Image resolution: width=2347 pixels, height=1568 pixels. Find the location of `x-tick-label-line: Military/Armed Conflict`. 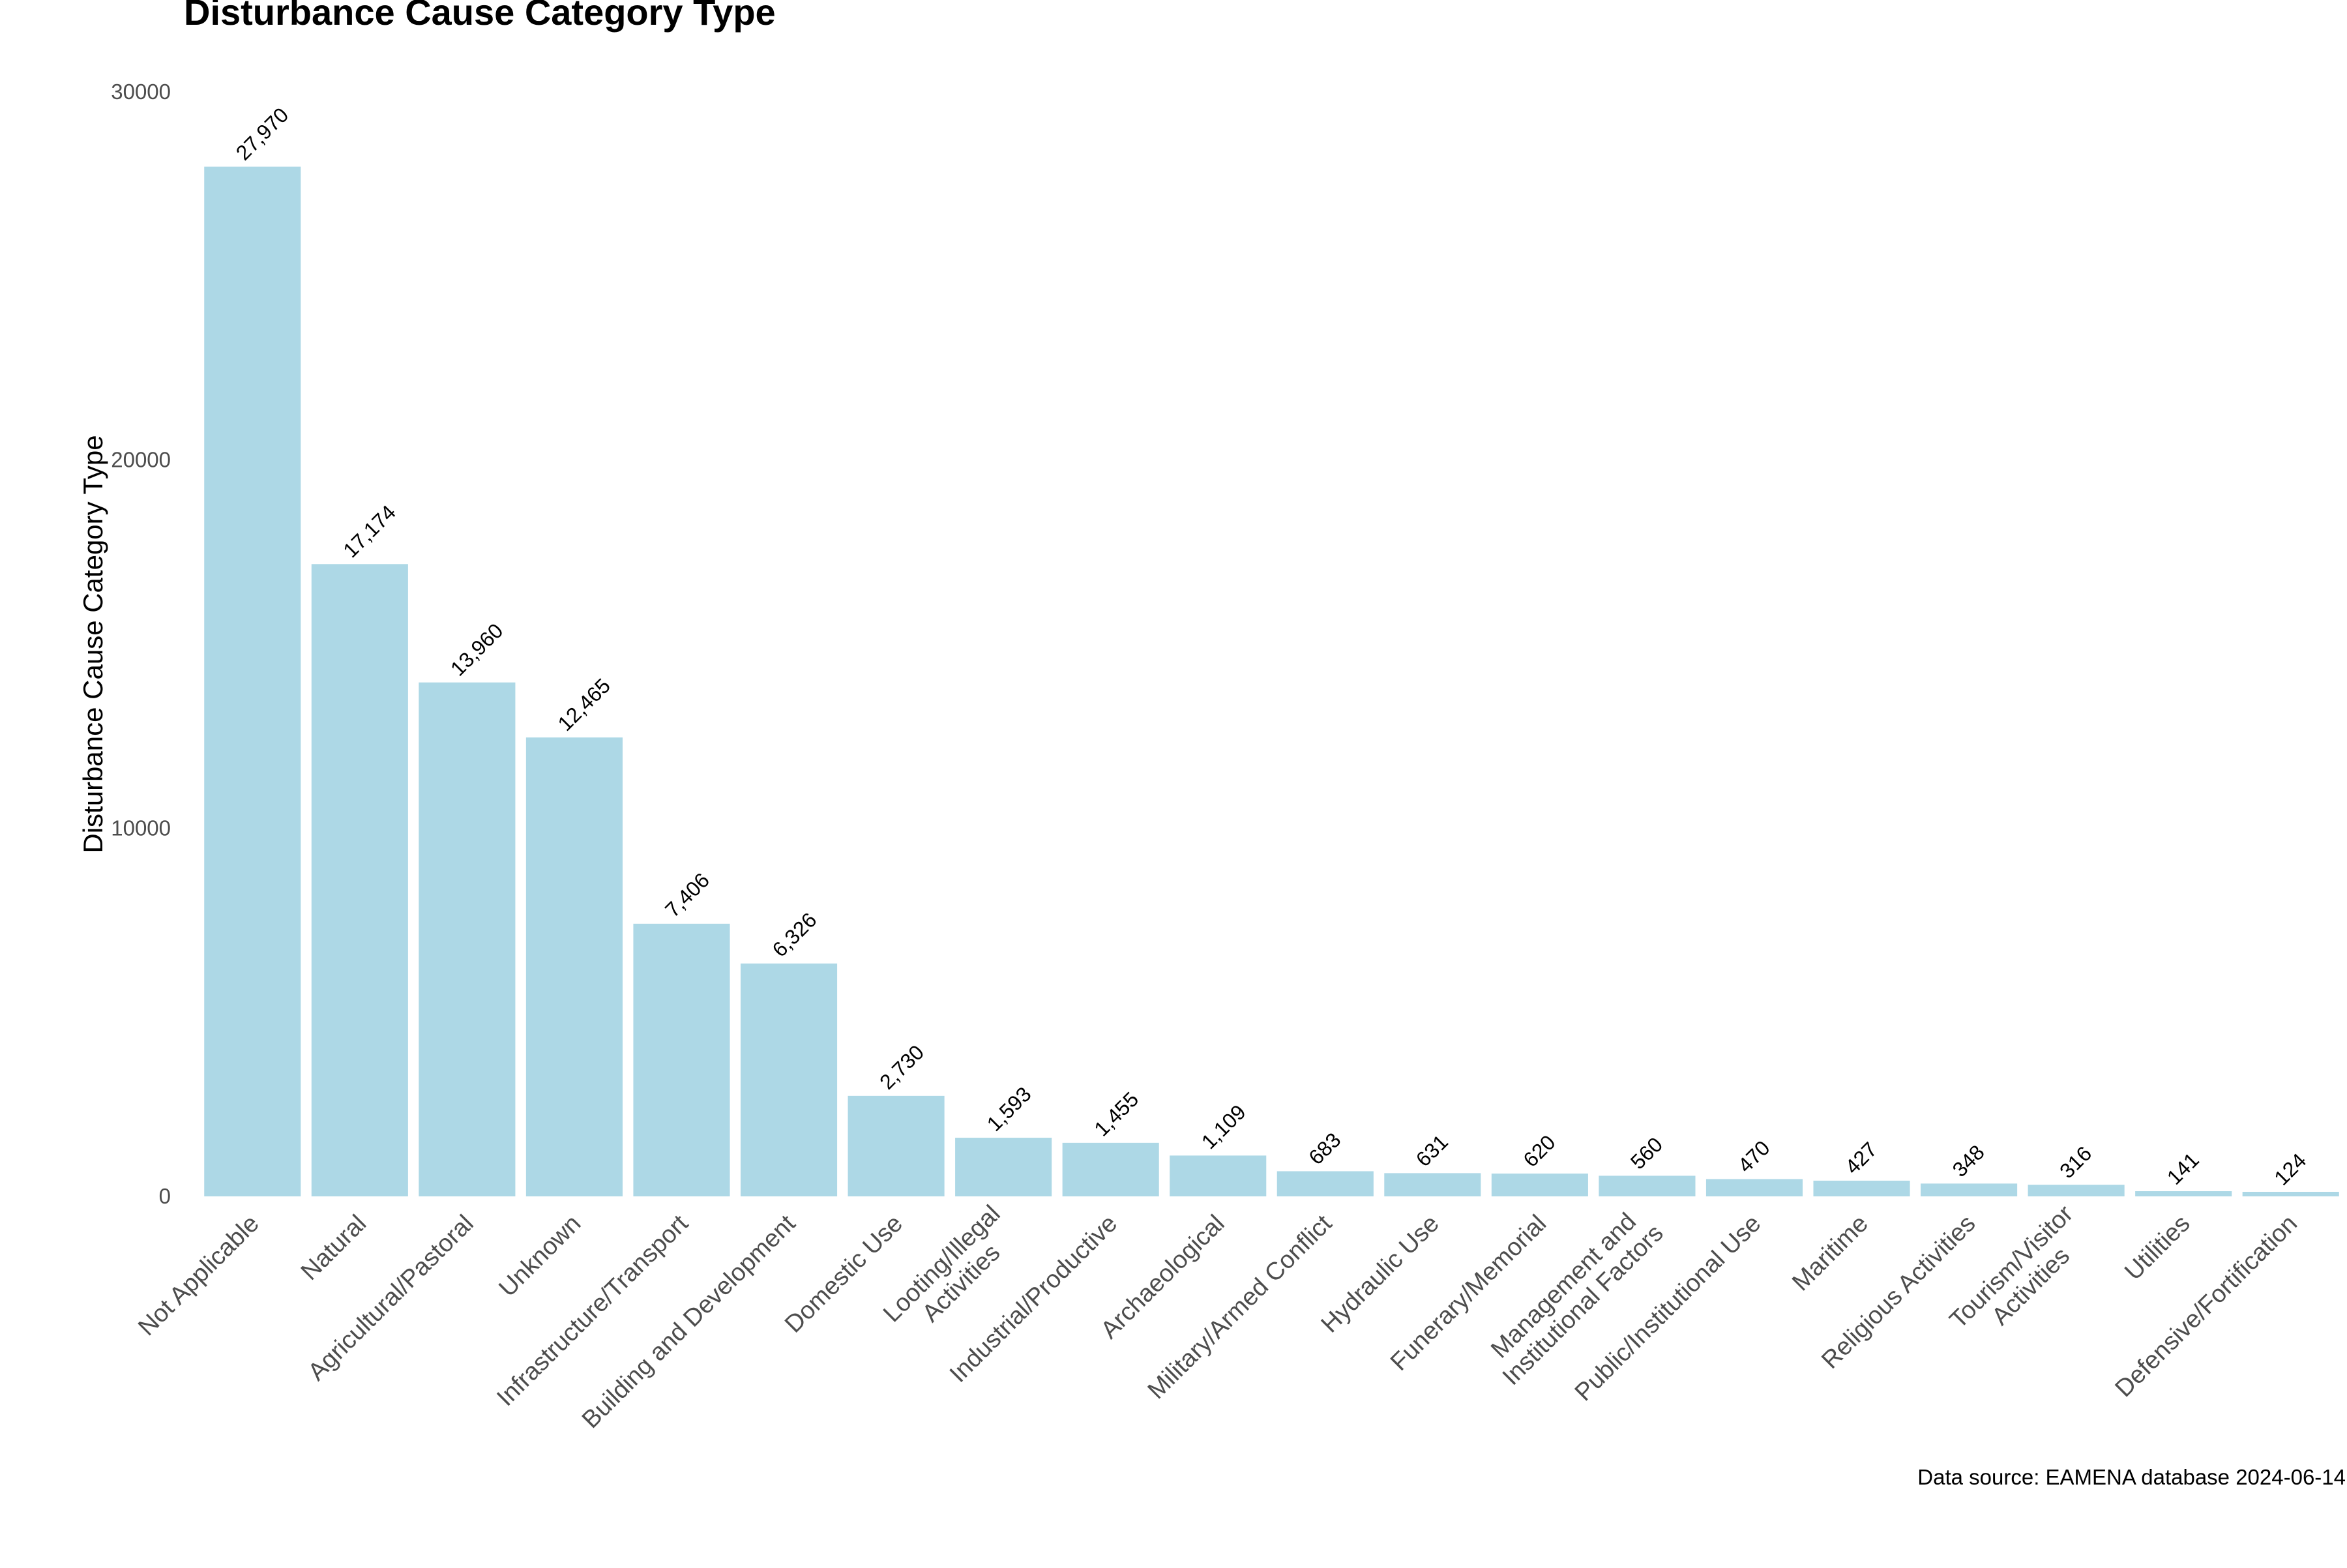

x-tick-label-line: Military/Armed Conflict is located at coordinates (1240, 1307).